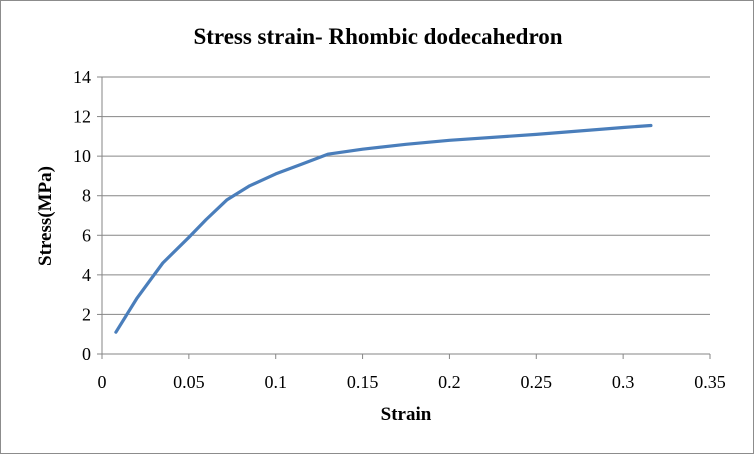  Describe the element at coordinates (82, 77) in the screenshot. I see `y-tick-label: 14` at that location.